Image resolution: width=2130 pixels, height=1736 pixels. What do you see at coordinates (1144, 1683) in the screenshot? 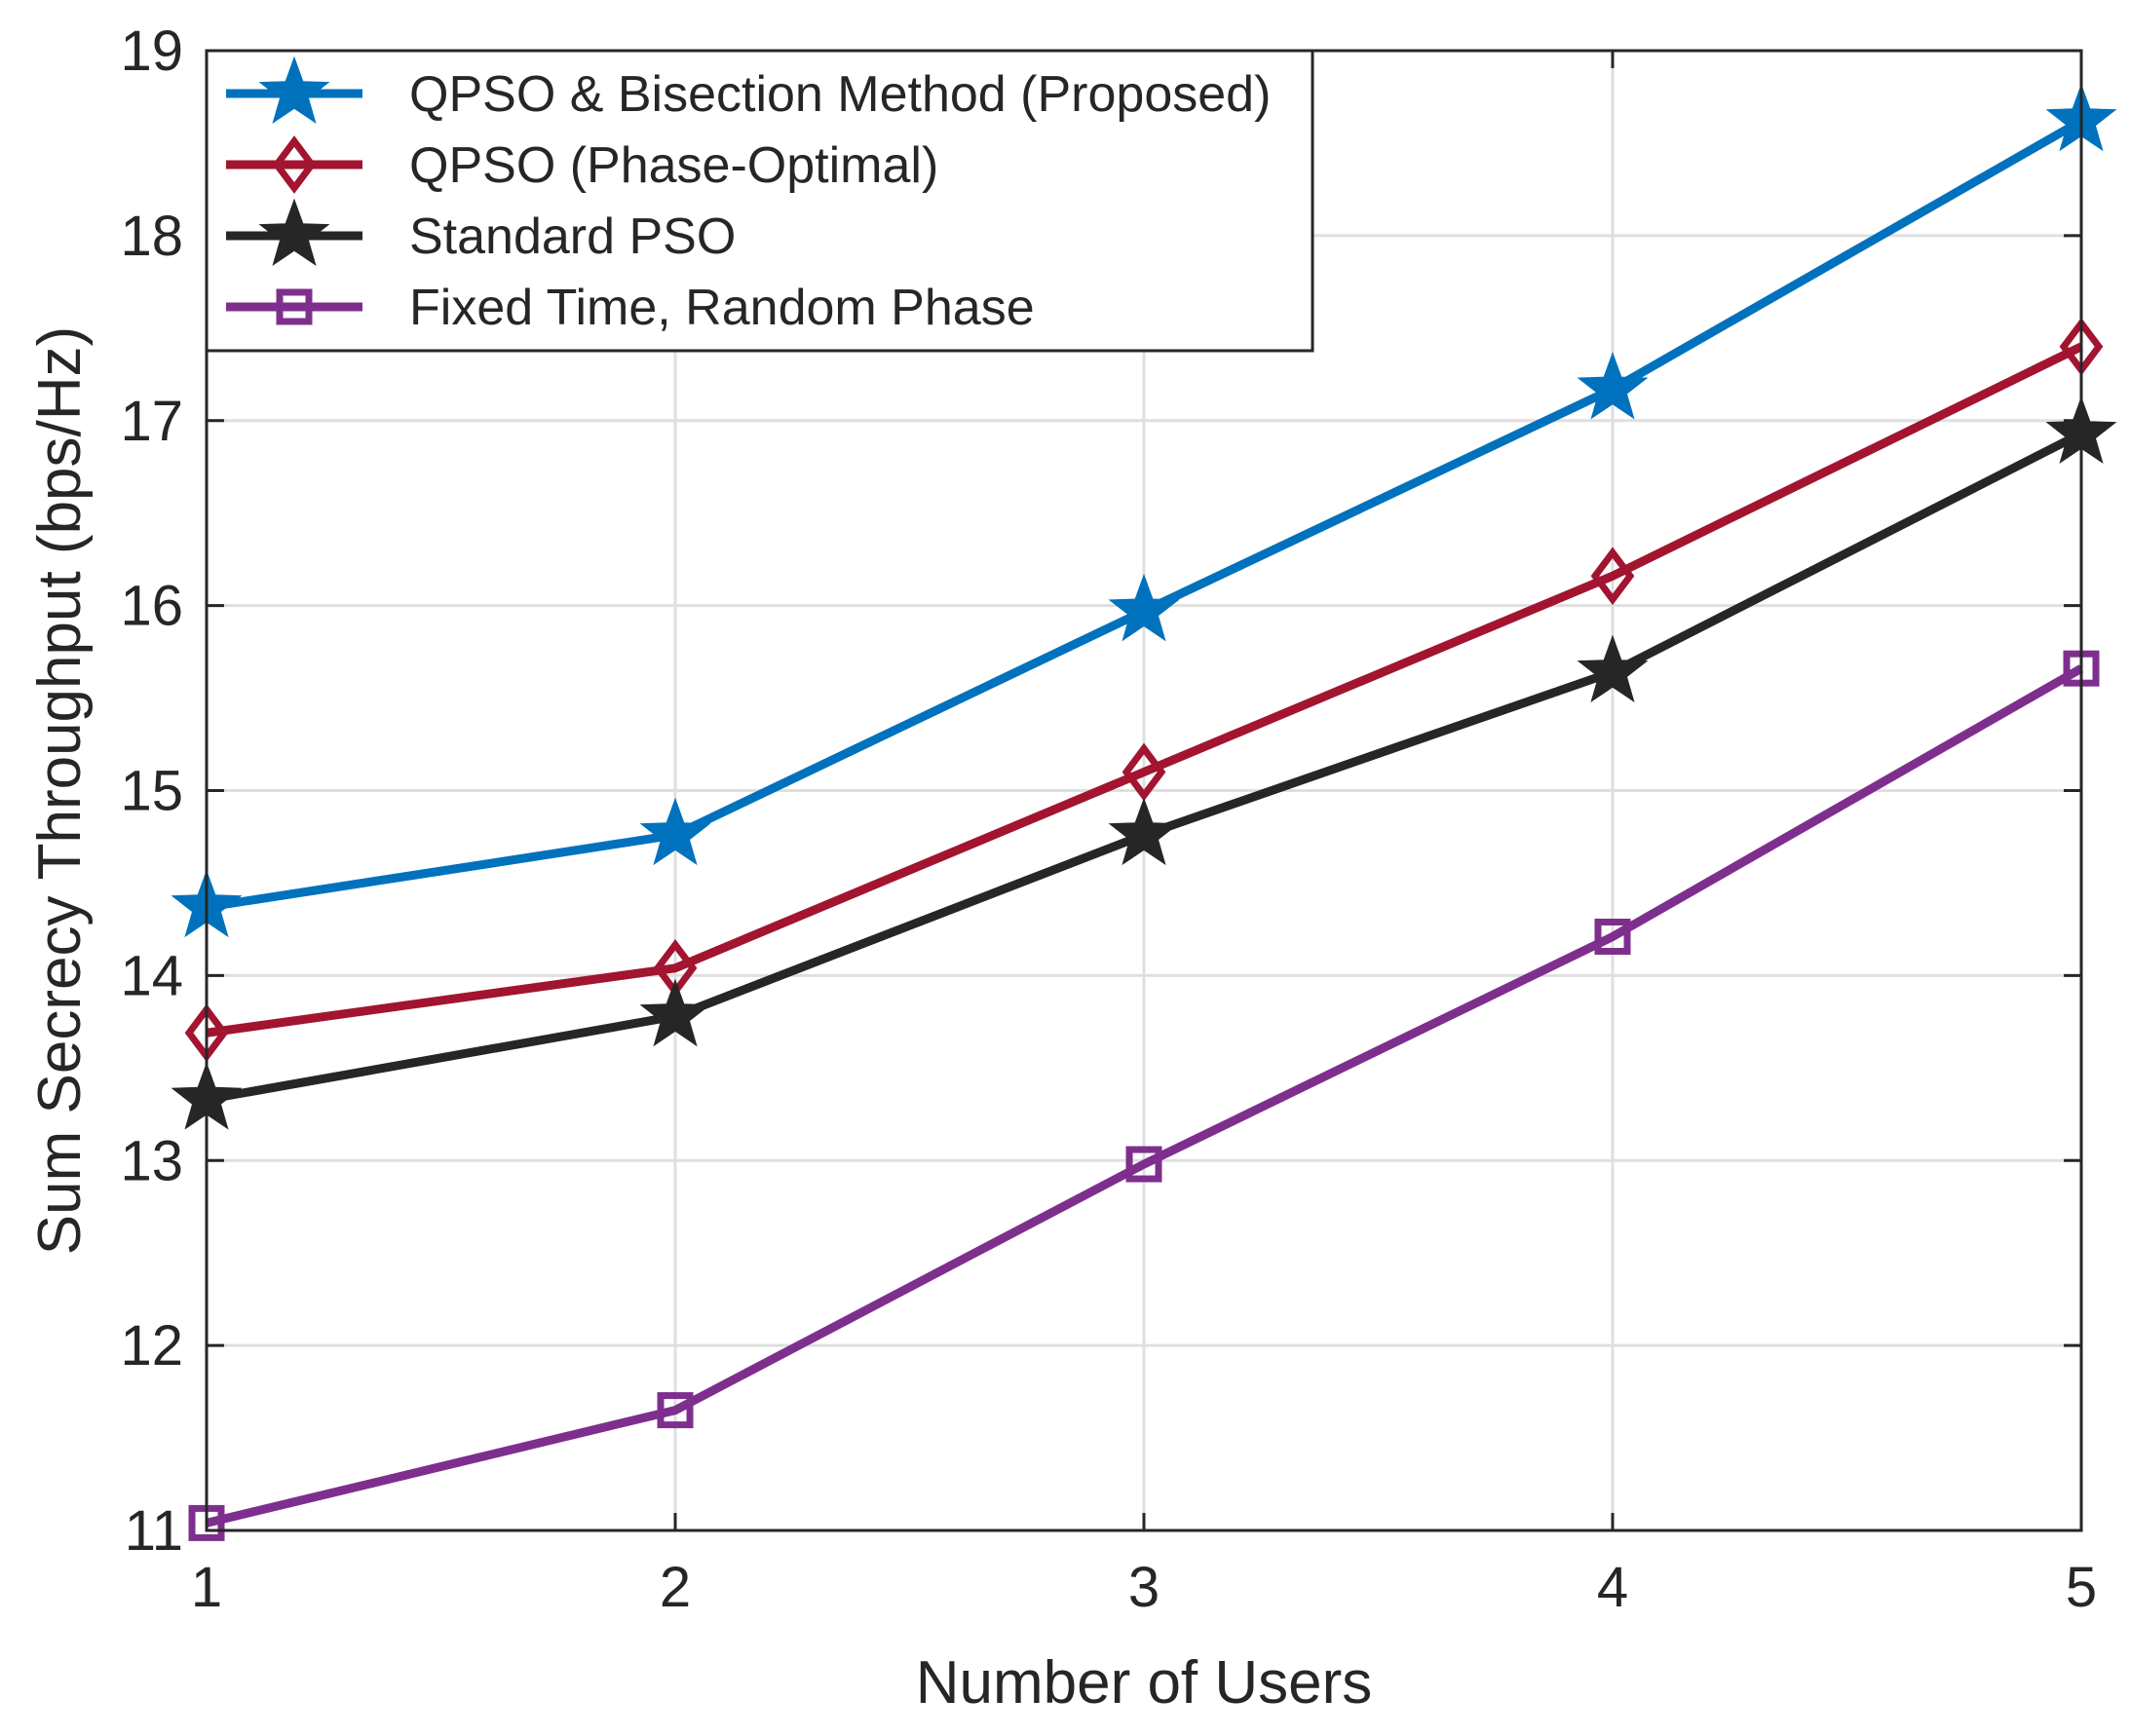
I see `x-axis-label: Number of Users` at bounding box center [1144, 1683].